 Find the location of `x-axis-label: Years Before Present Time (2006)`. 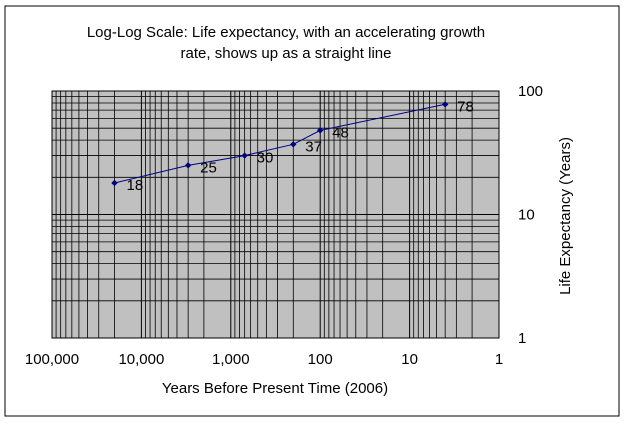

x-axis-label: Years Before Present Time (2006) is located at coordinates (275, 388).